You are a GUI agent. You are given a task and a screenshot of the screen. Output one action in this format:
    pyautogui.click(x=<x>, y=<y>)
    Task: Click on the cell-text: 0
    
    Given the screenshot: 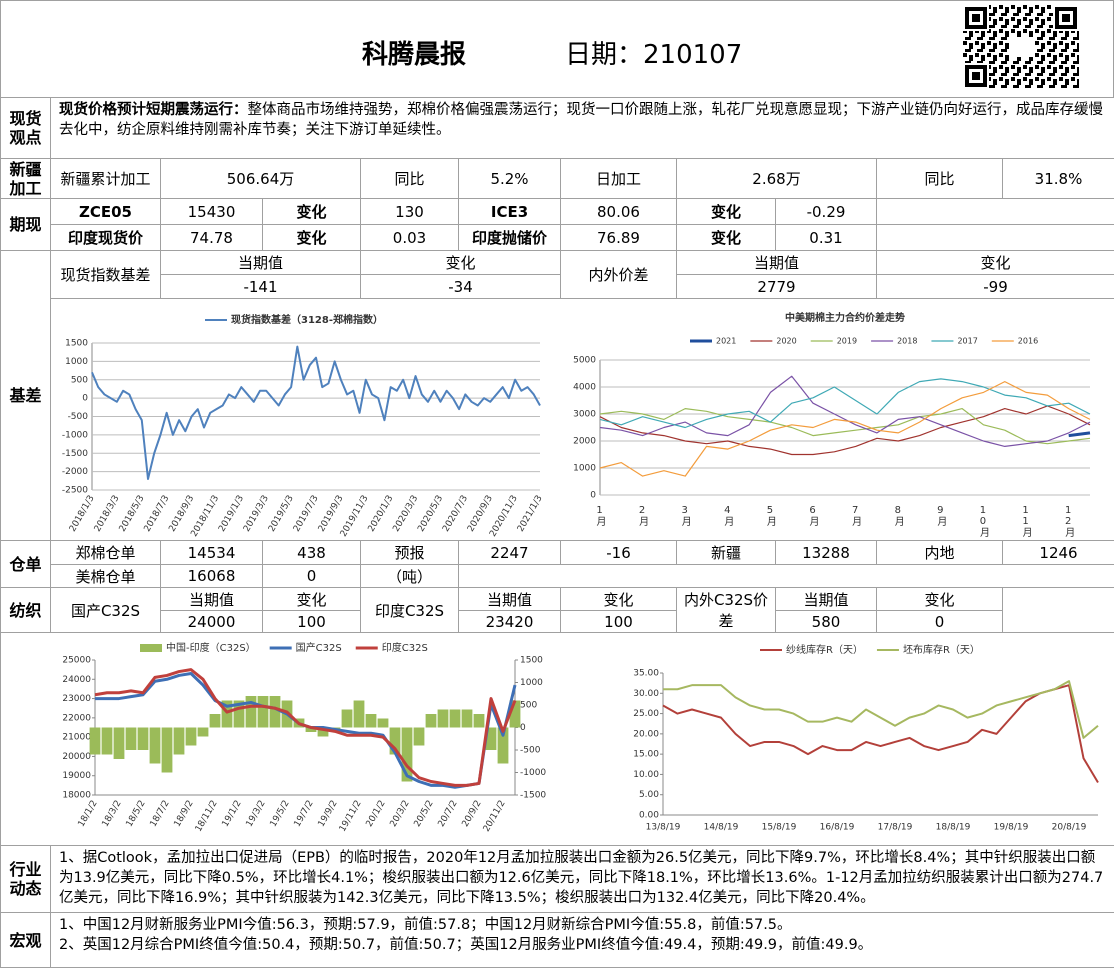 What is the action you would take?
    pyautogui.click(x=311, y=576)
    